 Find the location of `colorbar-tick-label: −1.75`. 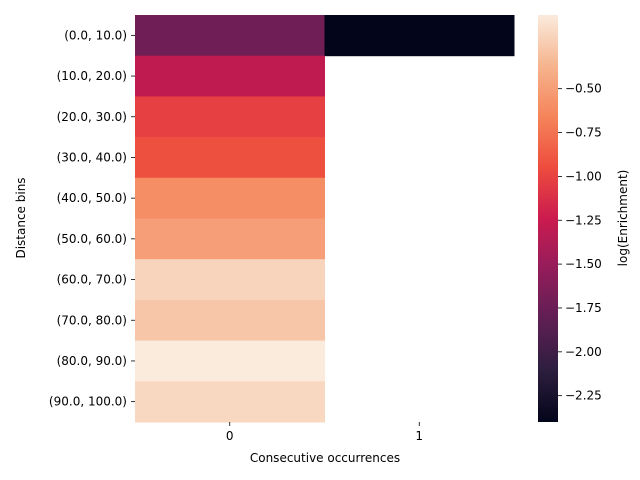

colorbar-tick-label: −1.75 is located at coordinates (583, 308).